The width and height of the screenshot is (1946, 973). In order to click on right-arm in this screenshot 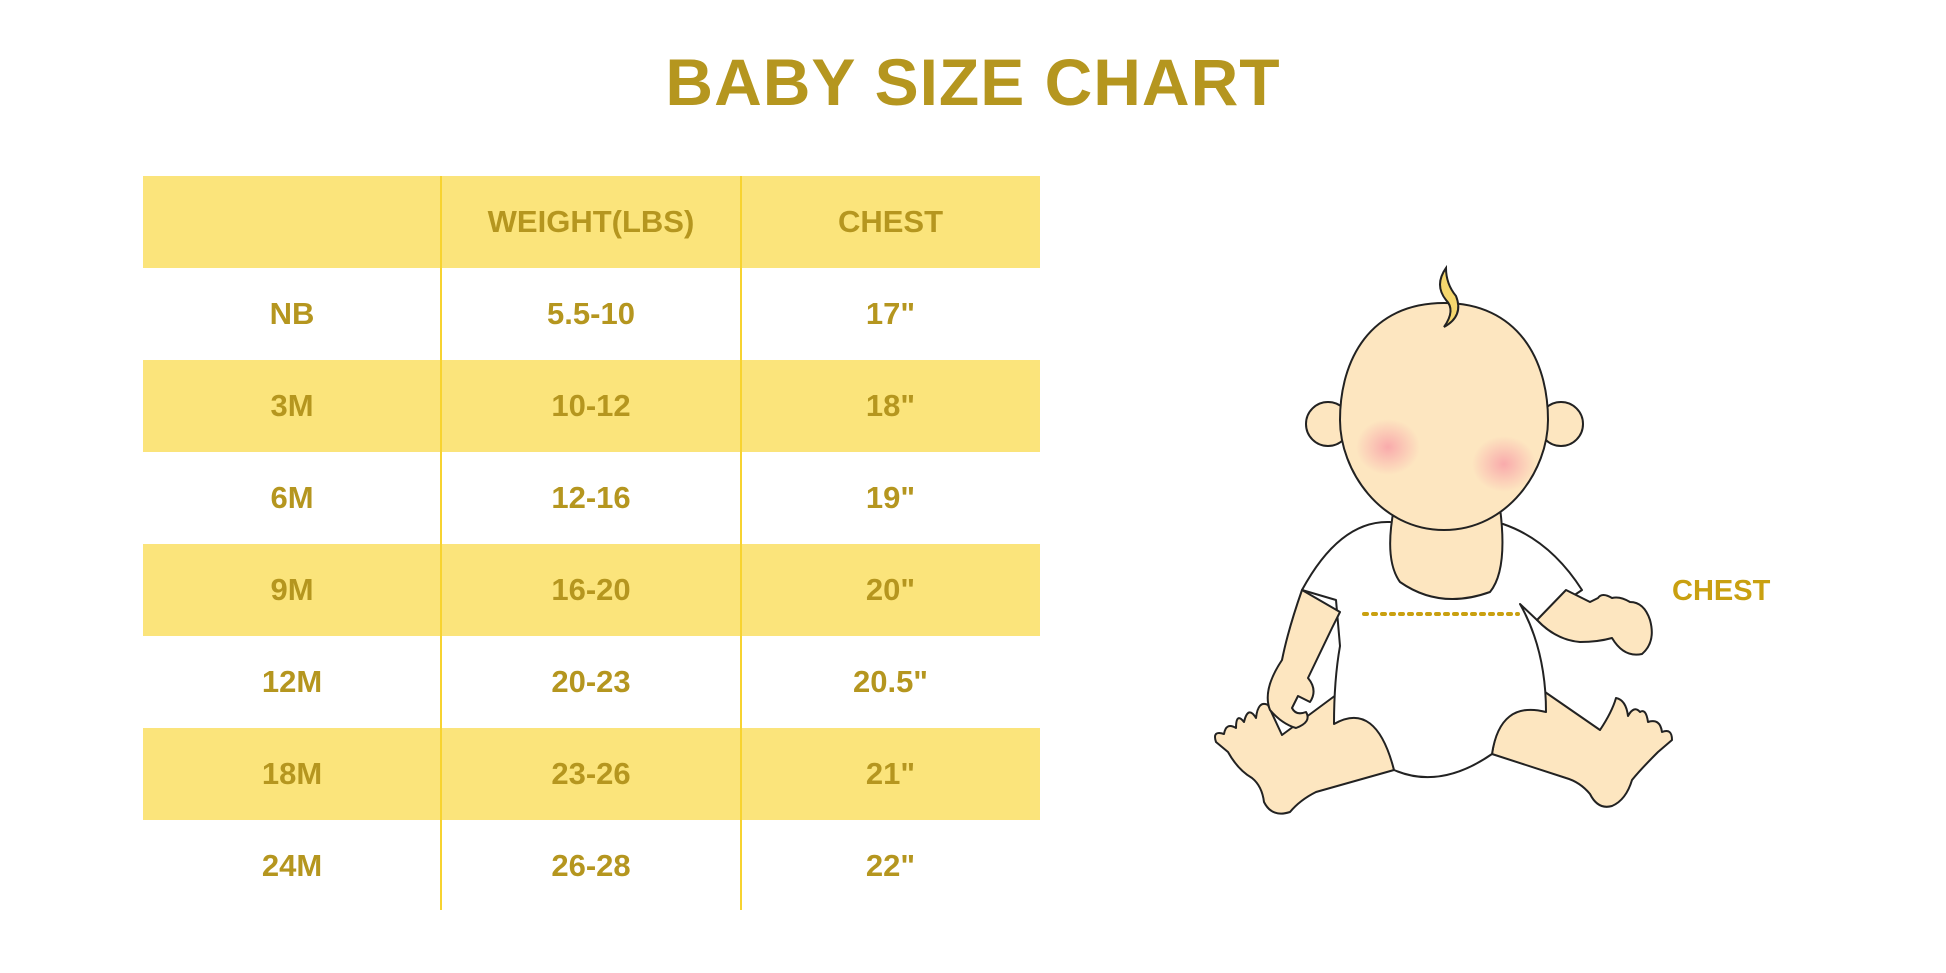, I will do `click(1594, 622)`.